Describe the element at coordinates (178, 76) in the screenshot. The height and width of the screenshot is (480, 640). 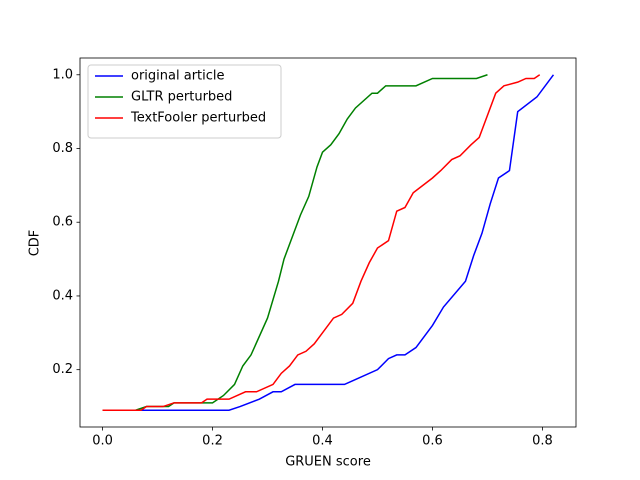
I see `legend-label: original article` at that location.